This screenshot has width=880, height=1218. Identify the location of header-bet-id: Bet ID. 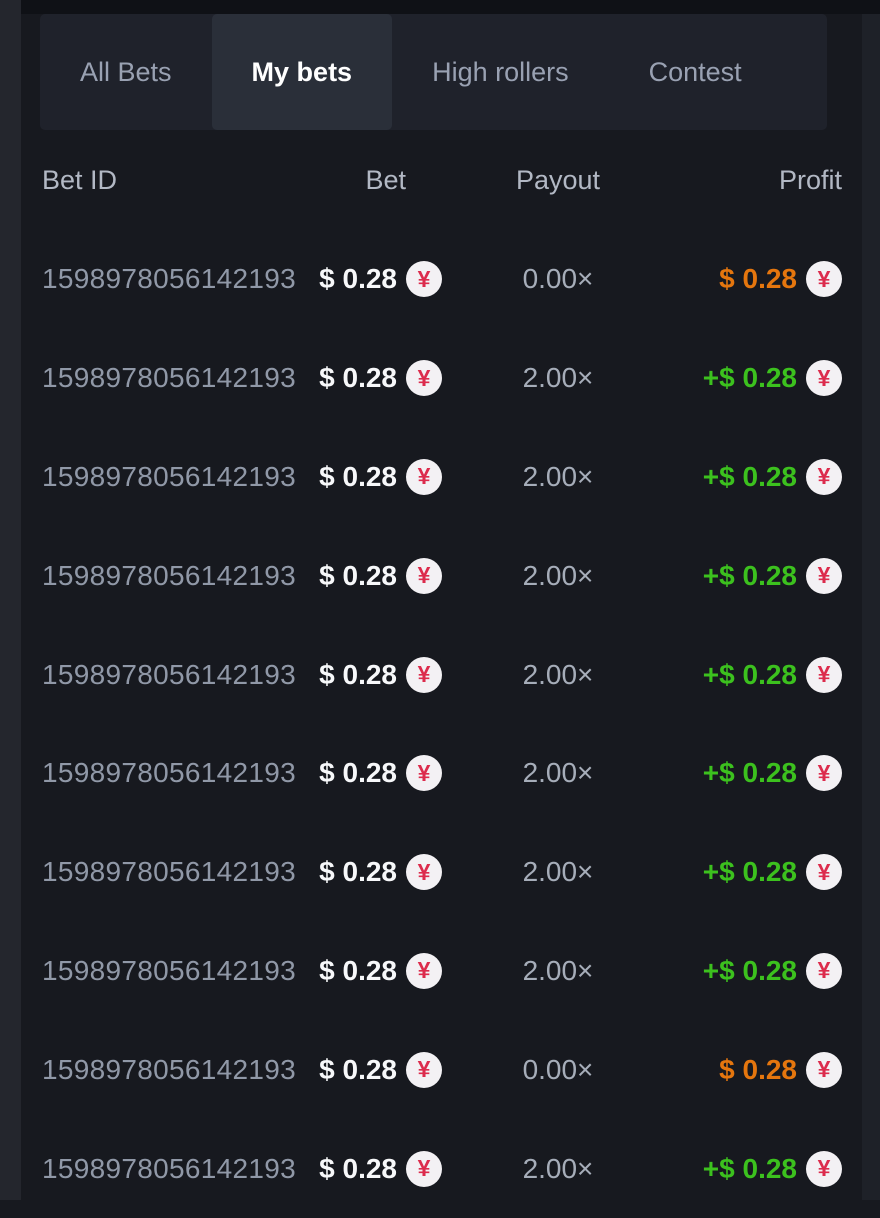
(80, 179).